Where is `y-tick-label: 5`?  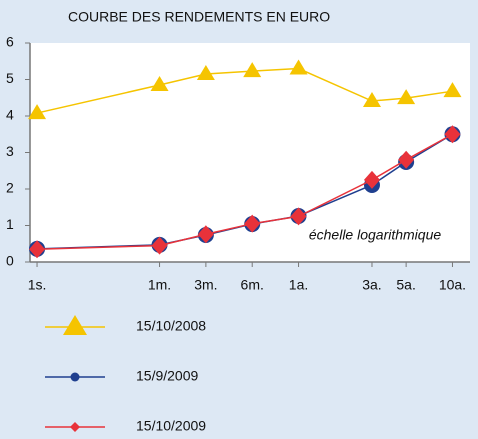
y-tick-label: 5 is located at coordinates (10, 78).